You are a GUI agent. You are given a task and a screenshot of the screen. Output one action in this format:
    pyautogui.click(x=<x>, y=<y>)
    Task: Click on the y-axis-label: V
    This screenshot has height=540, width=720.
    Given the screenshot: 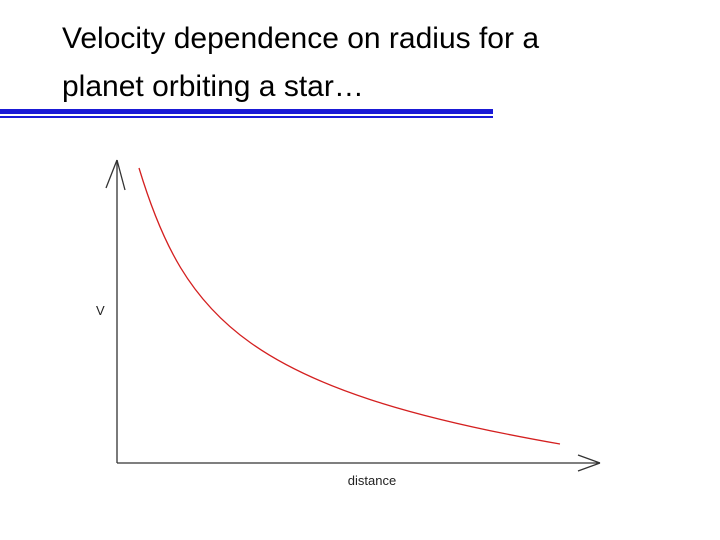 What is the action you would take?
    pyautogui.click(x=100, y=310)
    